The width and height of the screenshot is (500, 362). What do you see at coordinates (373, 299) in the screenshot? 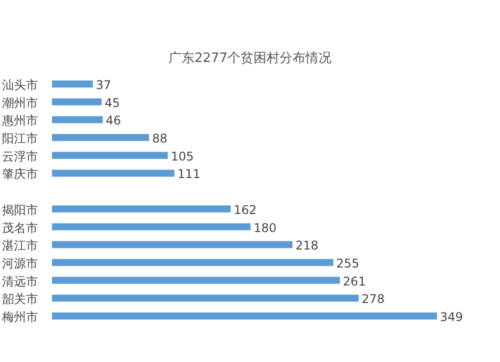
I see `data-label: 278` at bounding box center [373, 299].